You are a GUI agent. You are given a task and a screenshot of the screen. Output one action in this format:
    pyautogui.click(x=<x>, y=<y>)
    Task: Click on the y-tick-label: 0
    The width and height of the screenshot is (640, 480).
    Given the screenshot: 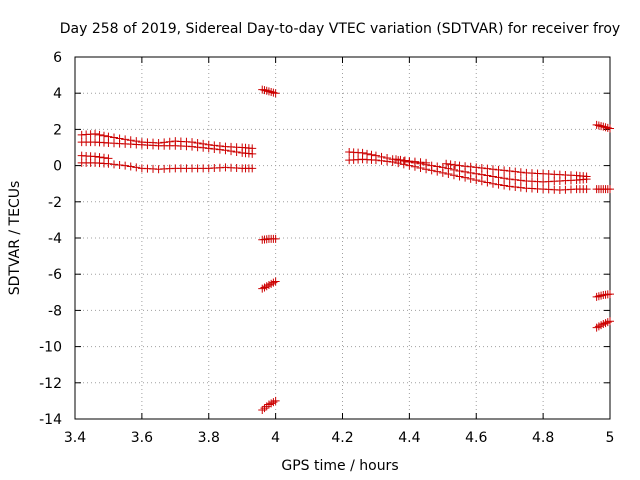 What is the action you would take?
    pyautogui.click(x=57, y=167)
    